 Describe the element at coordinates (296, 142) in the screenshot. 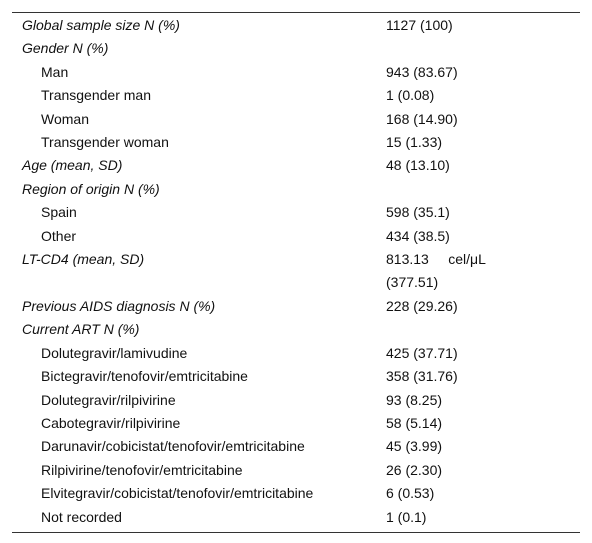

I see `table-row: Transgender woman 15 (1.33)` at that location.